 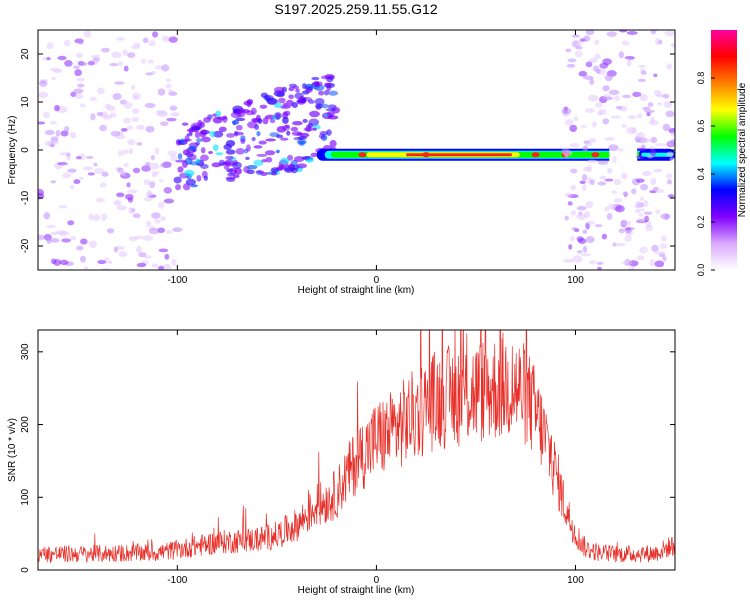 What do you see at coordinates (701, 126) in the screenshot?
I see `colorbar-tick-label: 0.6` at bounding box center [701, 126].